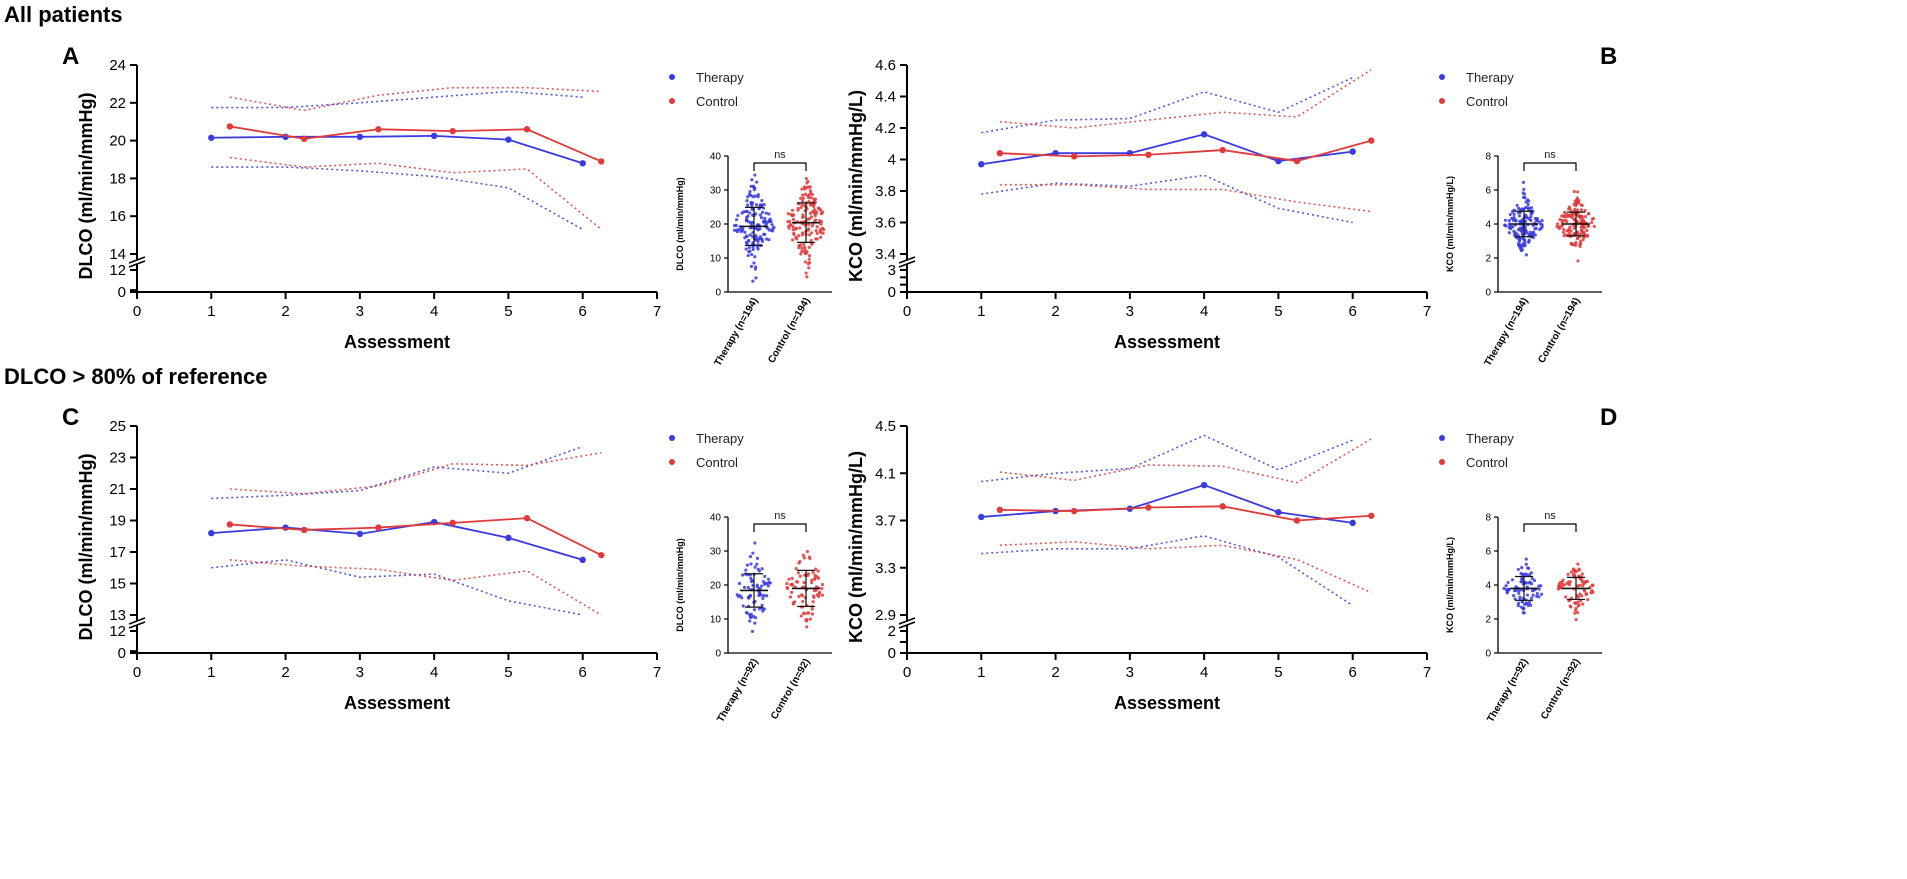  I want to click on inset-y-tick-label: 10, so click(716, 620).